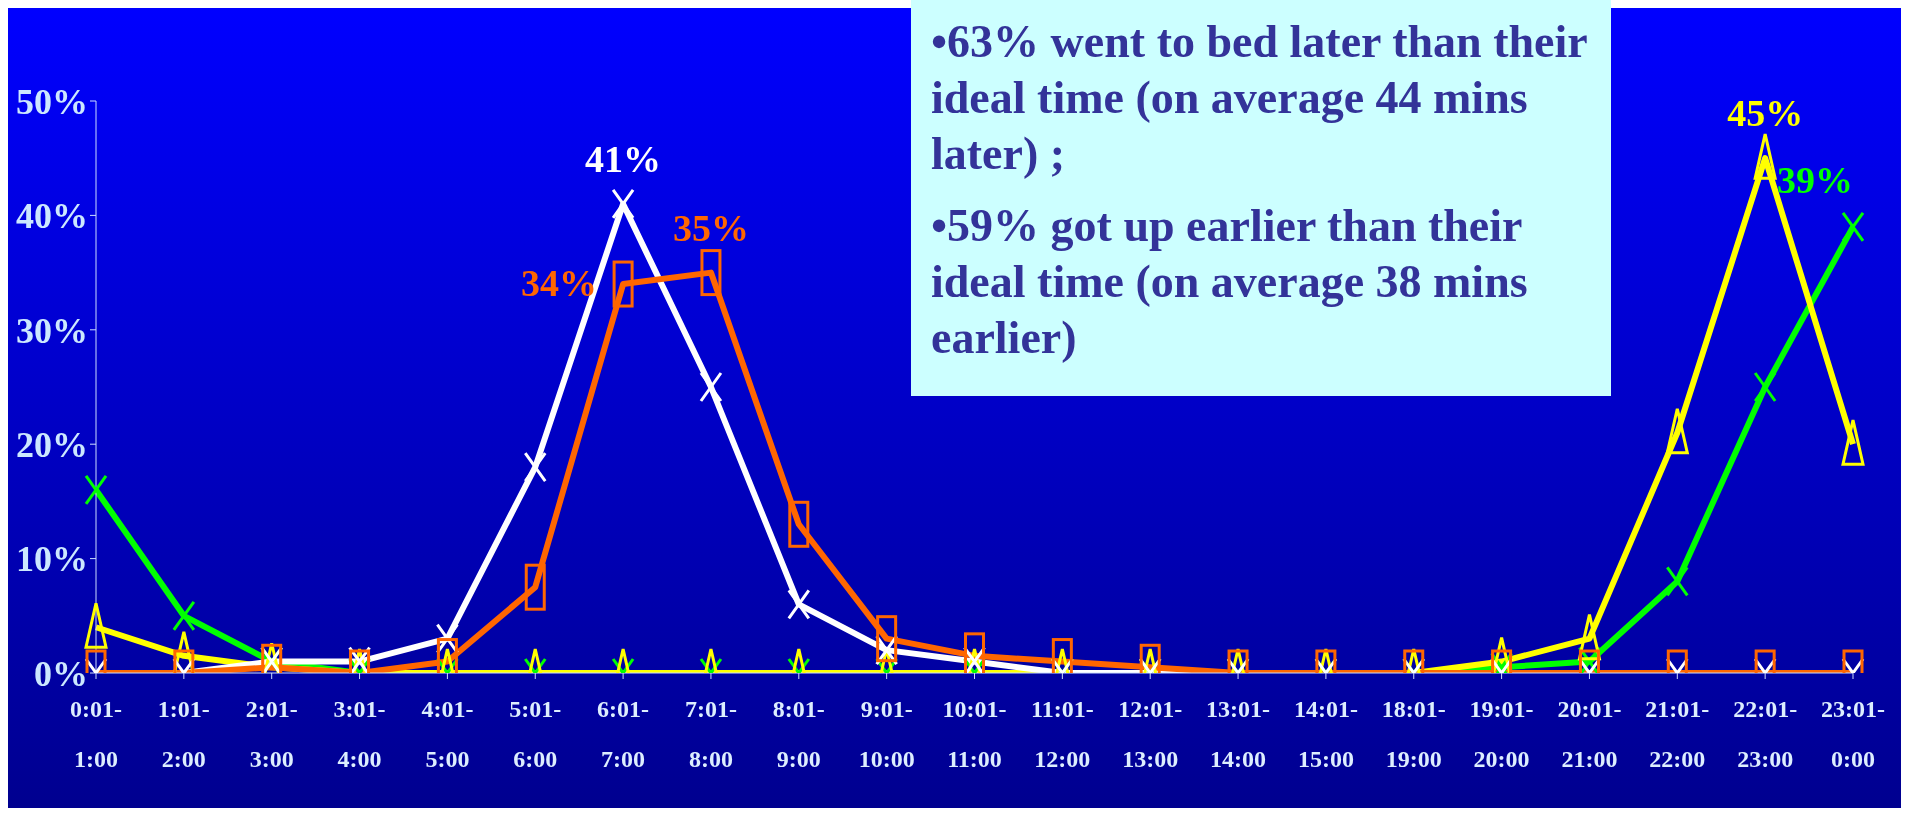 The height and width of the screenshot is (816, 1909). What do you see at coordinates (52, 330) in the screenshot?
I see `y-tick-label: 30%` at bounding box center [52, 330].